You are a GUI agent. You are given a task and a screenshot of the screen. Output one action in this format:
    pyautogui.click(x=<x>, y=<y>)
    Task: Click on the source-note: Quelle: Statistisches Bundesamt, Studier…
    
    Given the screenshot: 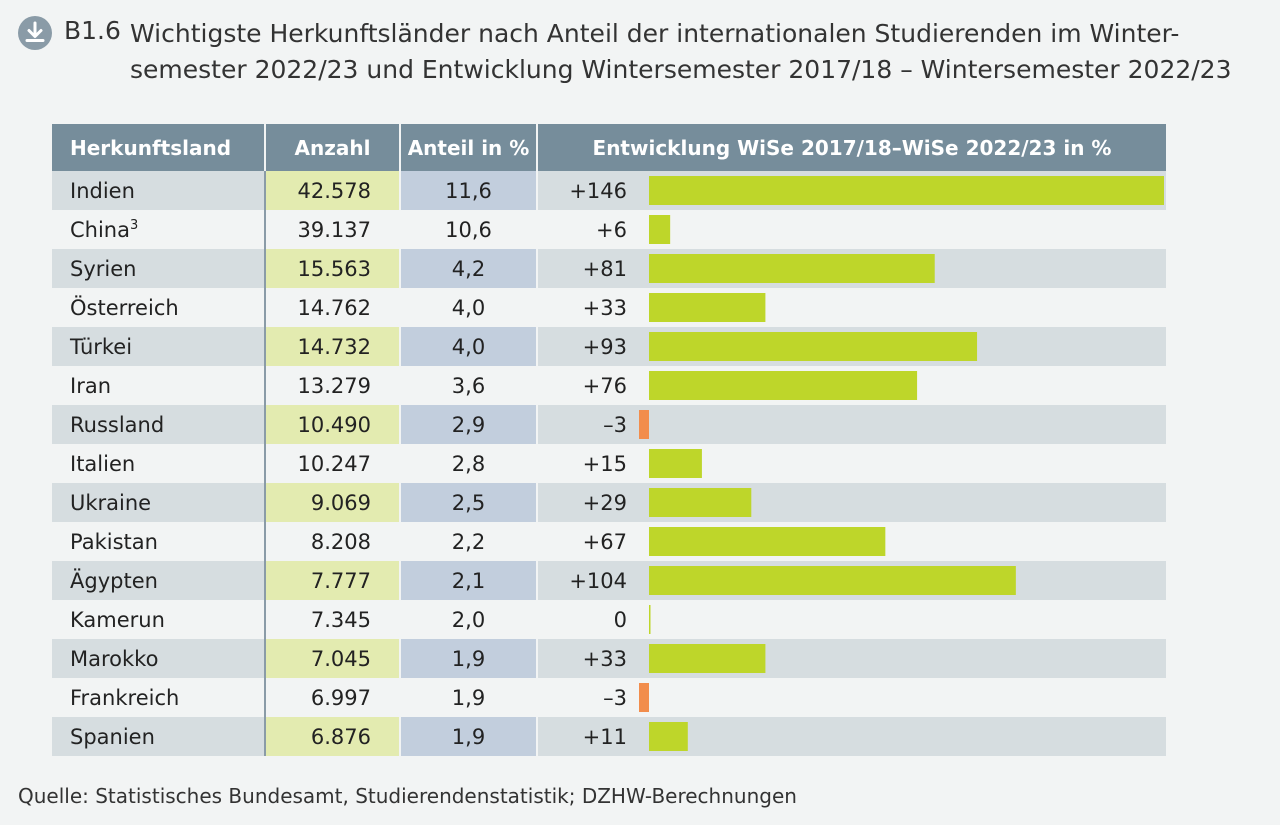 What is the action you would take?
    pyautogui.click(x=407, y=796)
    